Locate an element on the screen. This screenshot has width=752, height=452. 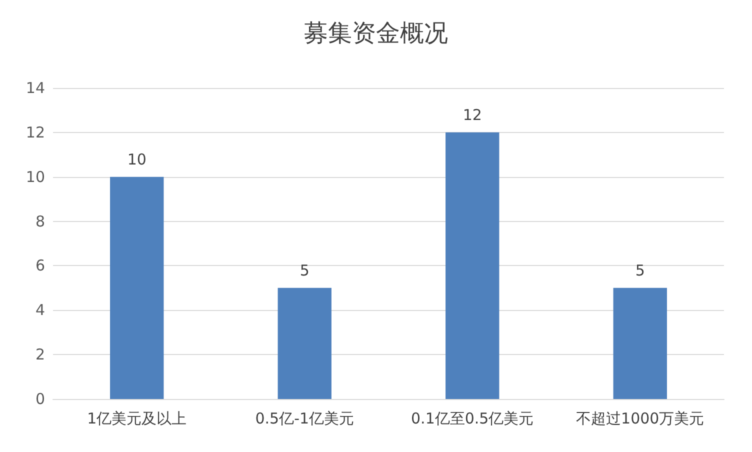
y-tick-label: 2 is located at coordinates (40, 355).